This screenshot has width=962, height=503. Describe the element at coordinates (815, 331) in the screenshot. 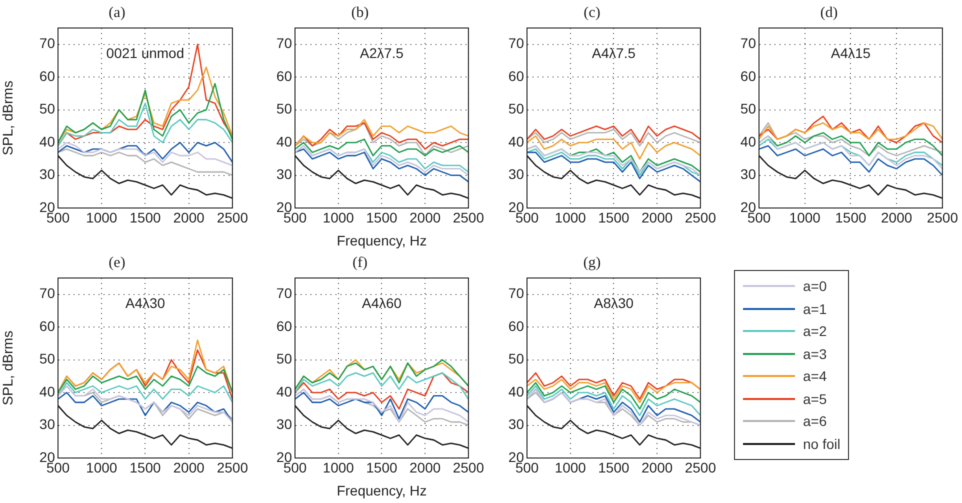

I see `legend-label: a=2` at that location.